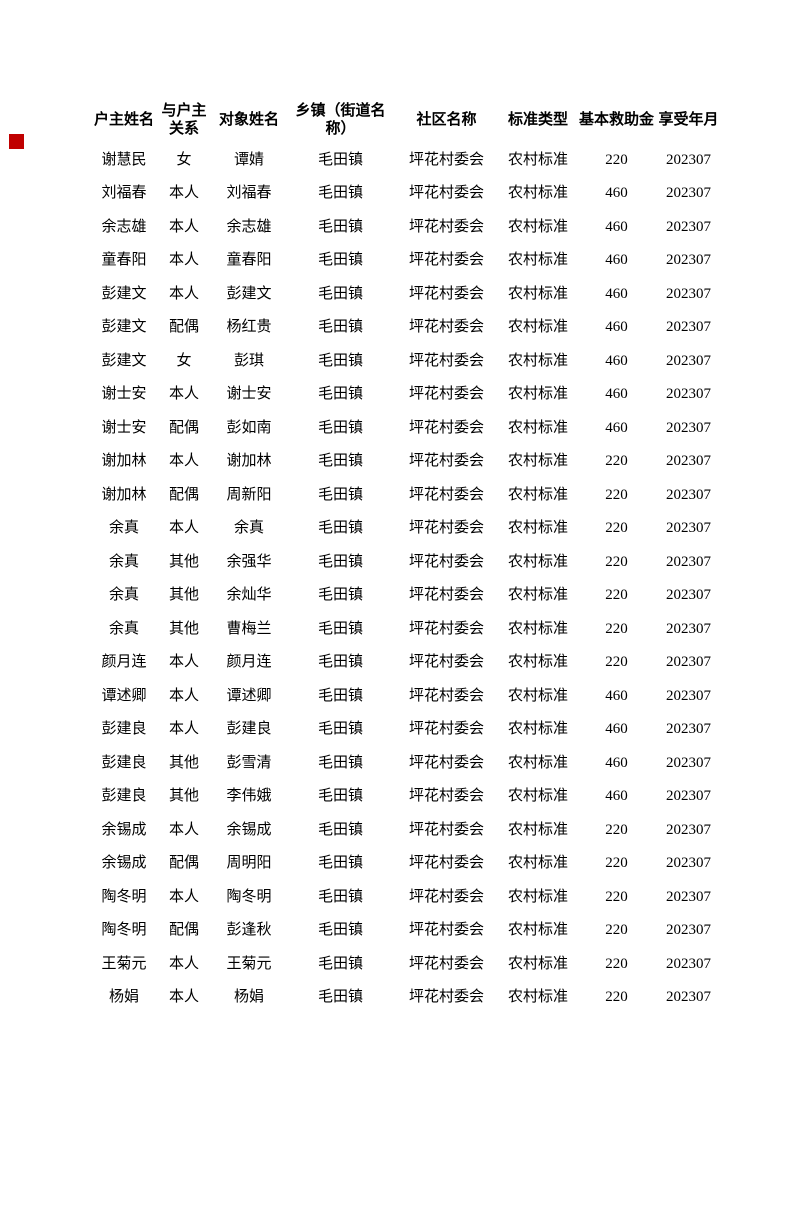 The width and height of the screenshot is (793, 1219). What do you see at coordinates (248, 159) in the screenshot?
I see `table-cell: 谭婧` at bounding box center [248, 159].